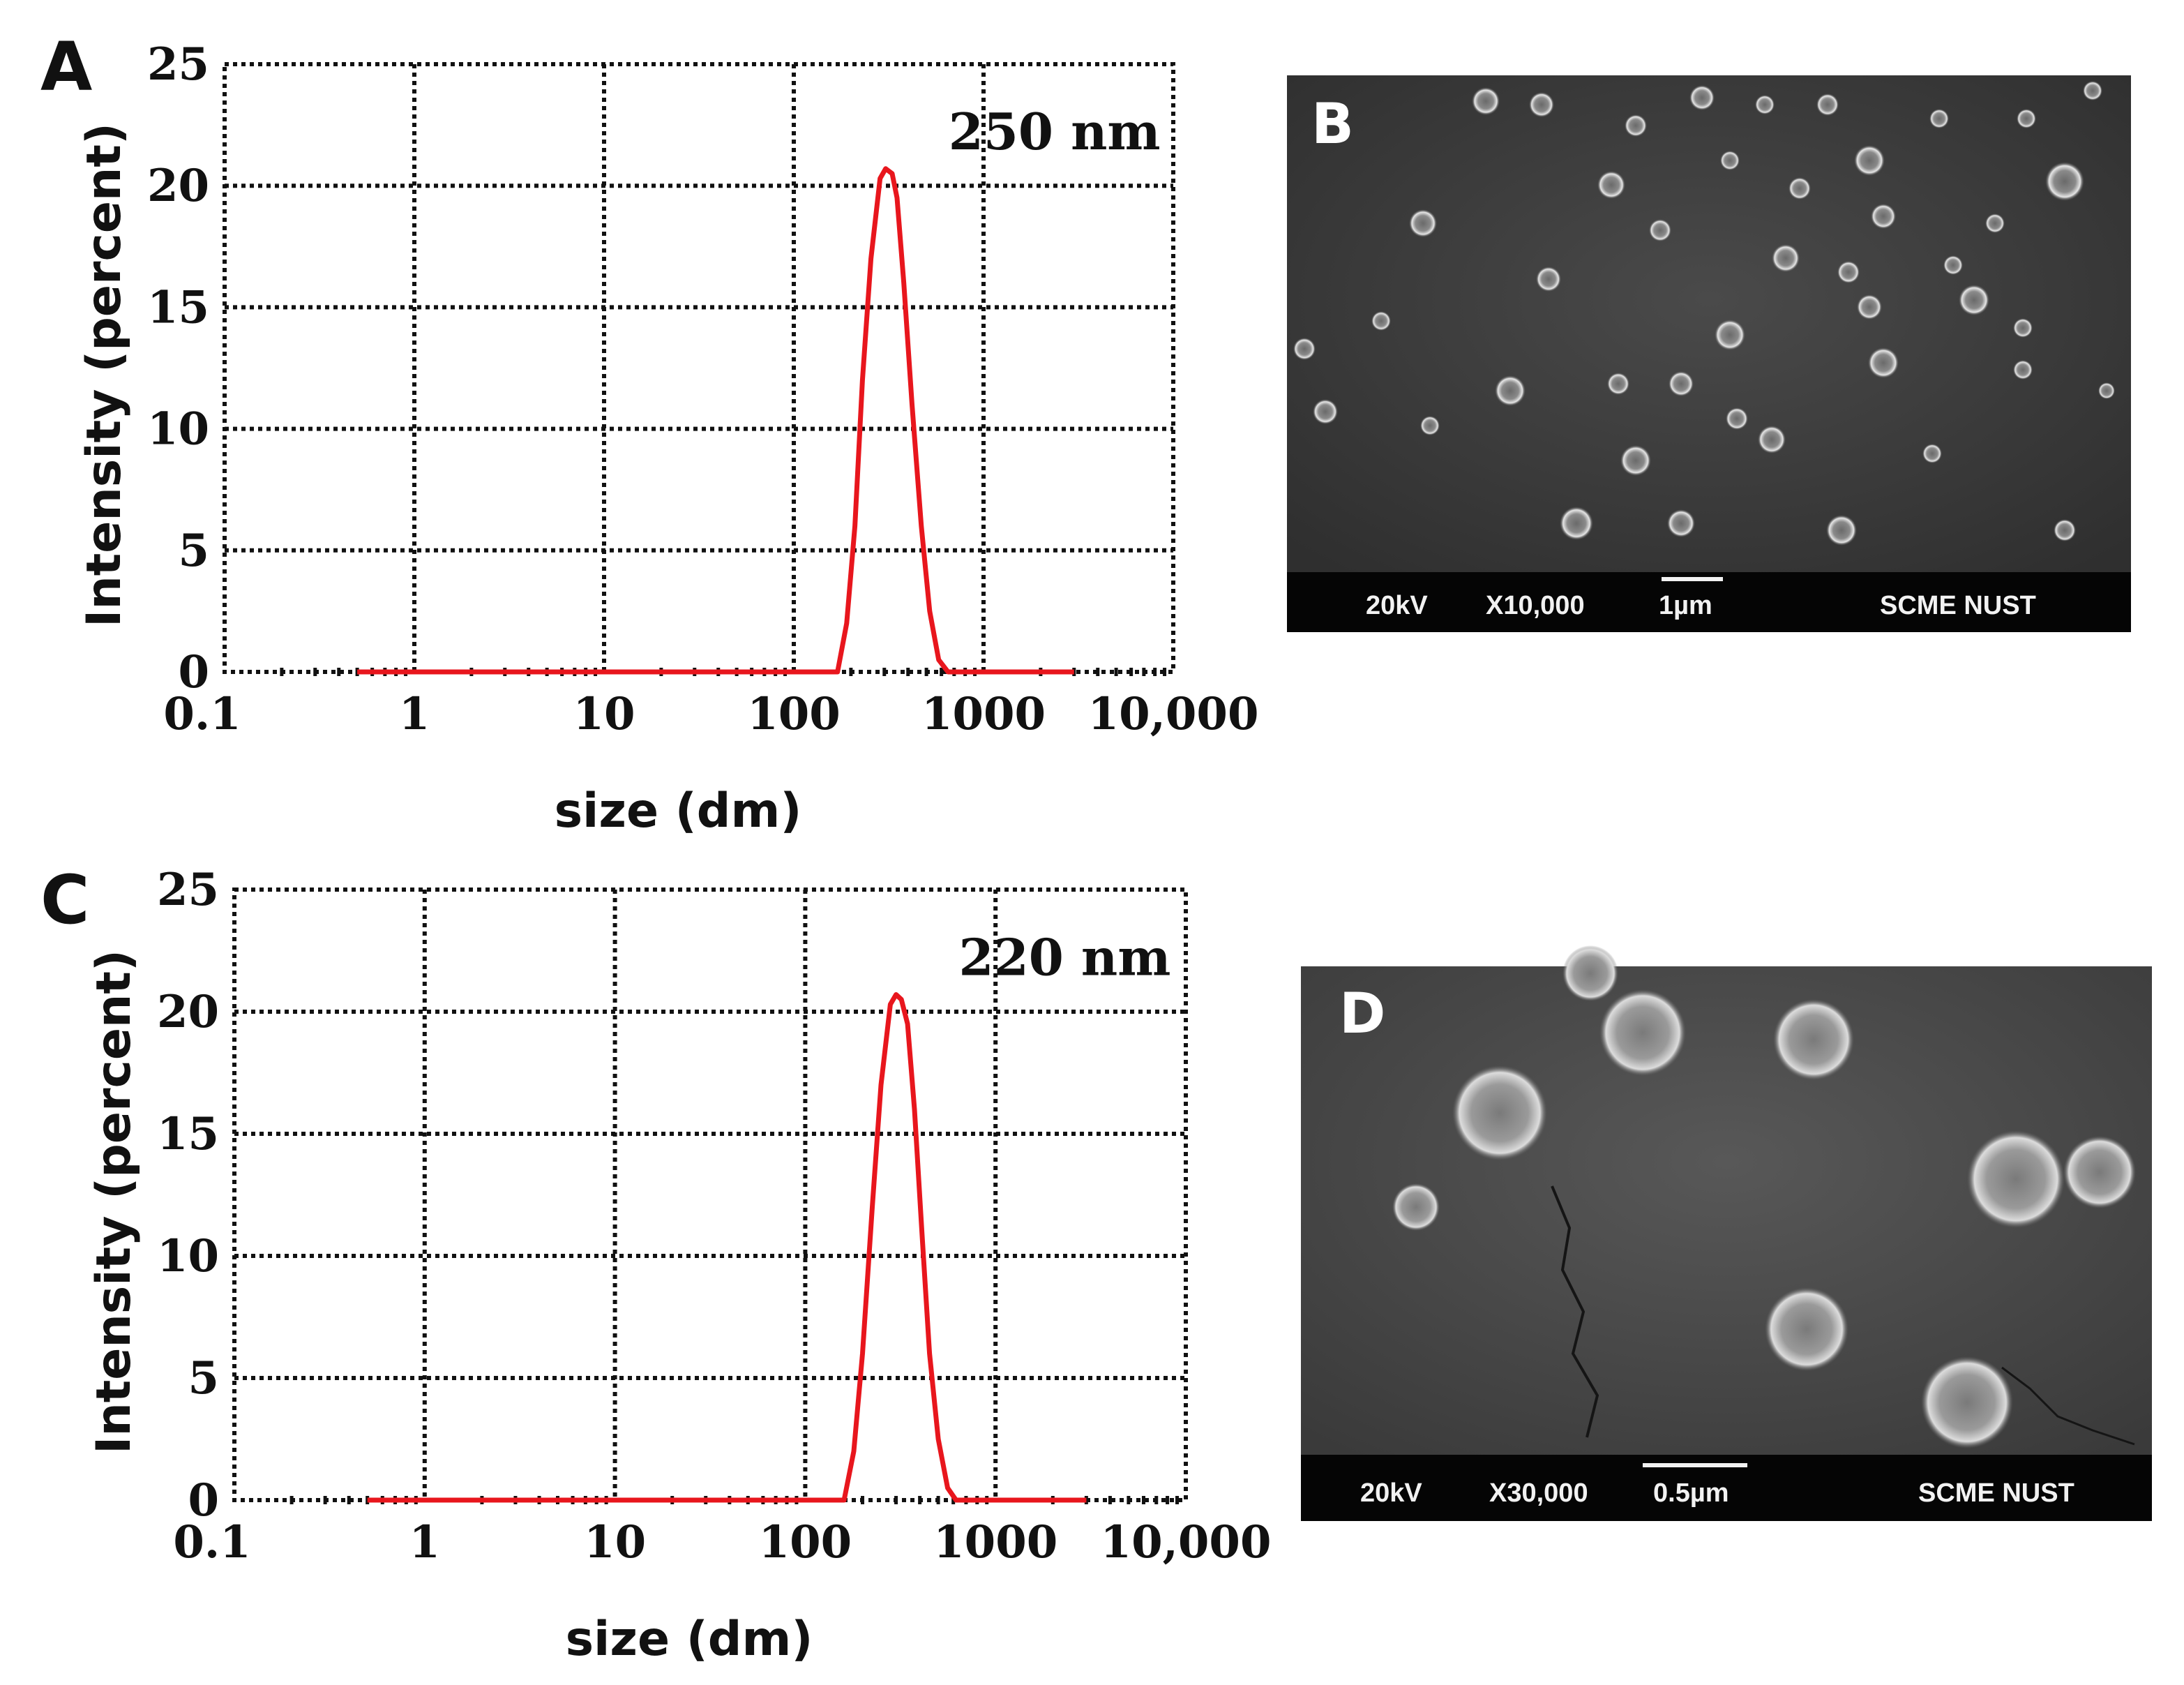 The width and height of the screenshot is (2184, 1685). I want to click on sem-b-image, so click(1709, 323).